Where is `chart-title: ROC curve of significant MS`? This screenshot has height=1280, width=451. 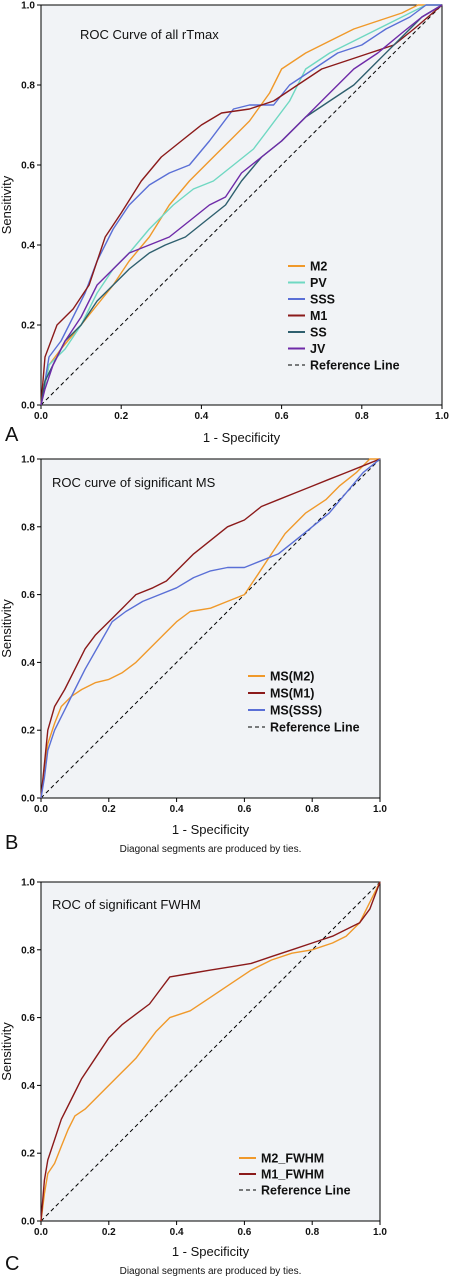
chart-title: ROC curve of significant MS is located at coordinates (134, 482).